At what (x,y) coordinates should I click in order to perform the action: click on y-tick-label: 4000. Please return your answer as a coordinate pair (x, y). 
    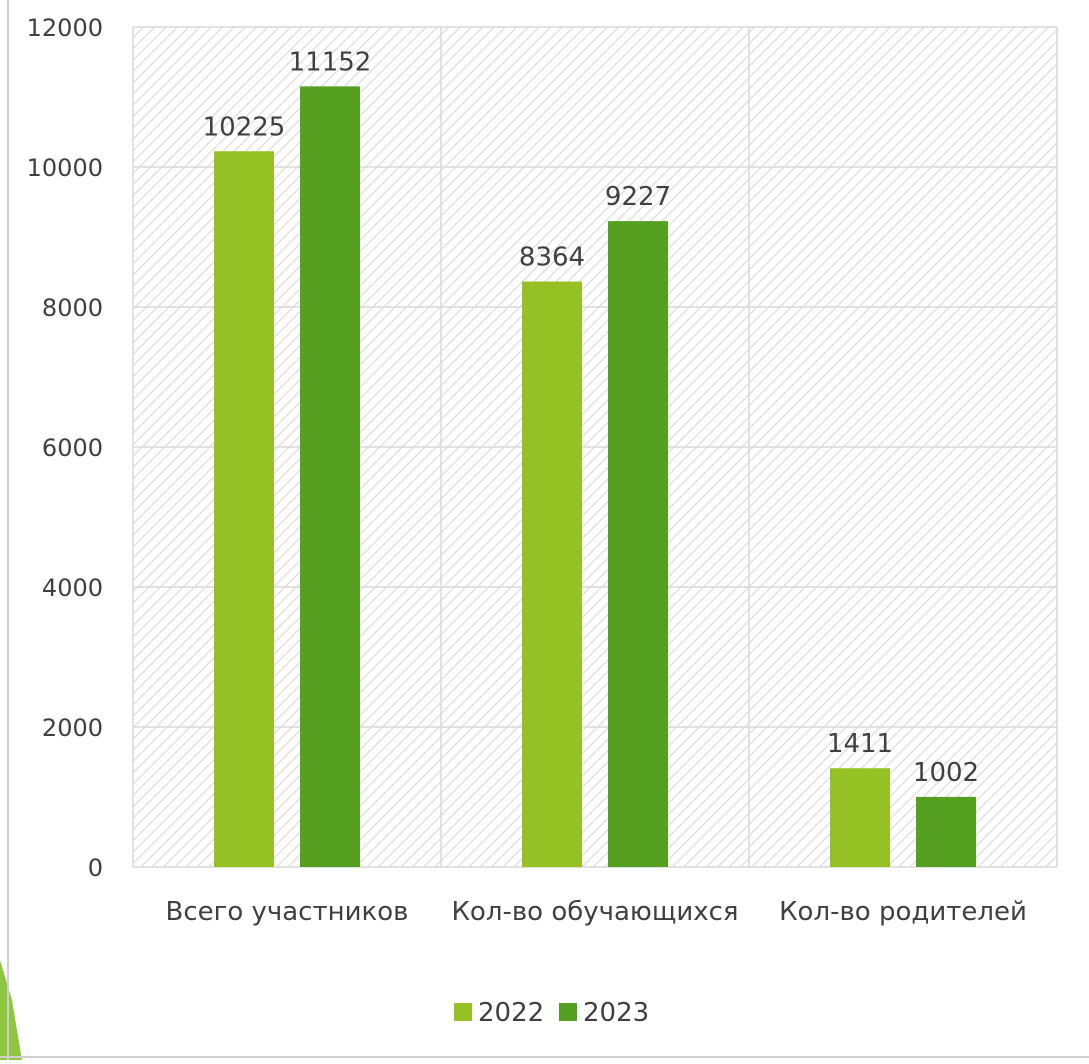
    Looking at the image, I should click on (72, 588).